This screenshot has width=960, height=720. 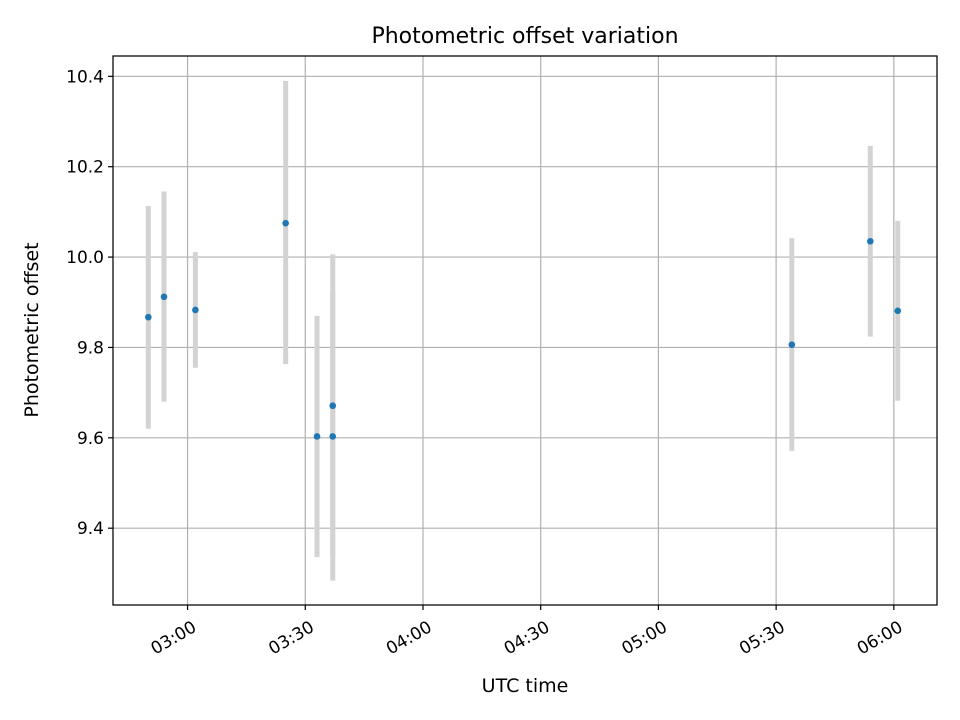 What do you see at coordinates (85, 77) in the screenshot?
I see `y-tick-label: 10.4` at bounding box center [85, 77].